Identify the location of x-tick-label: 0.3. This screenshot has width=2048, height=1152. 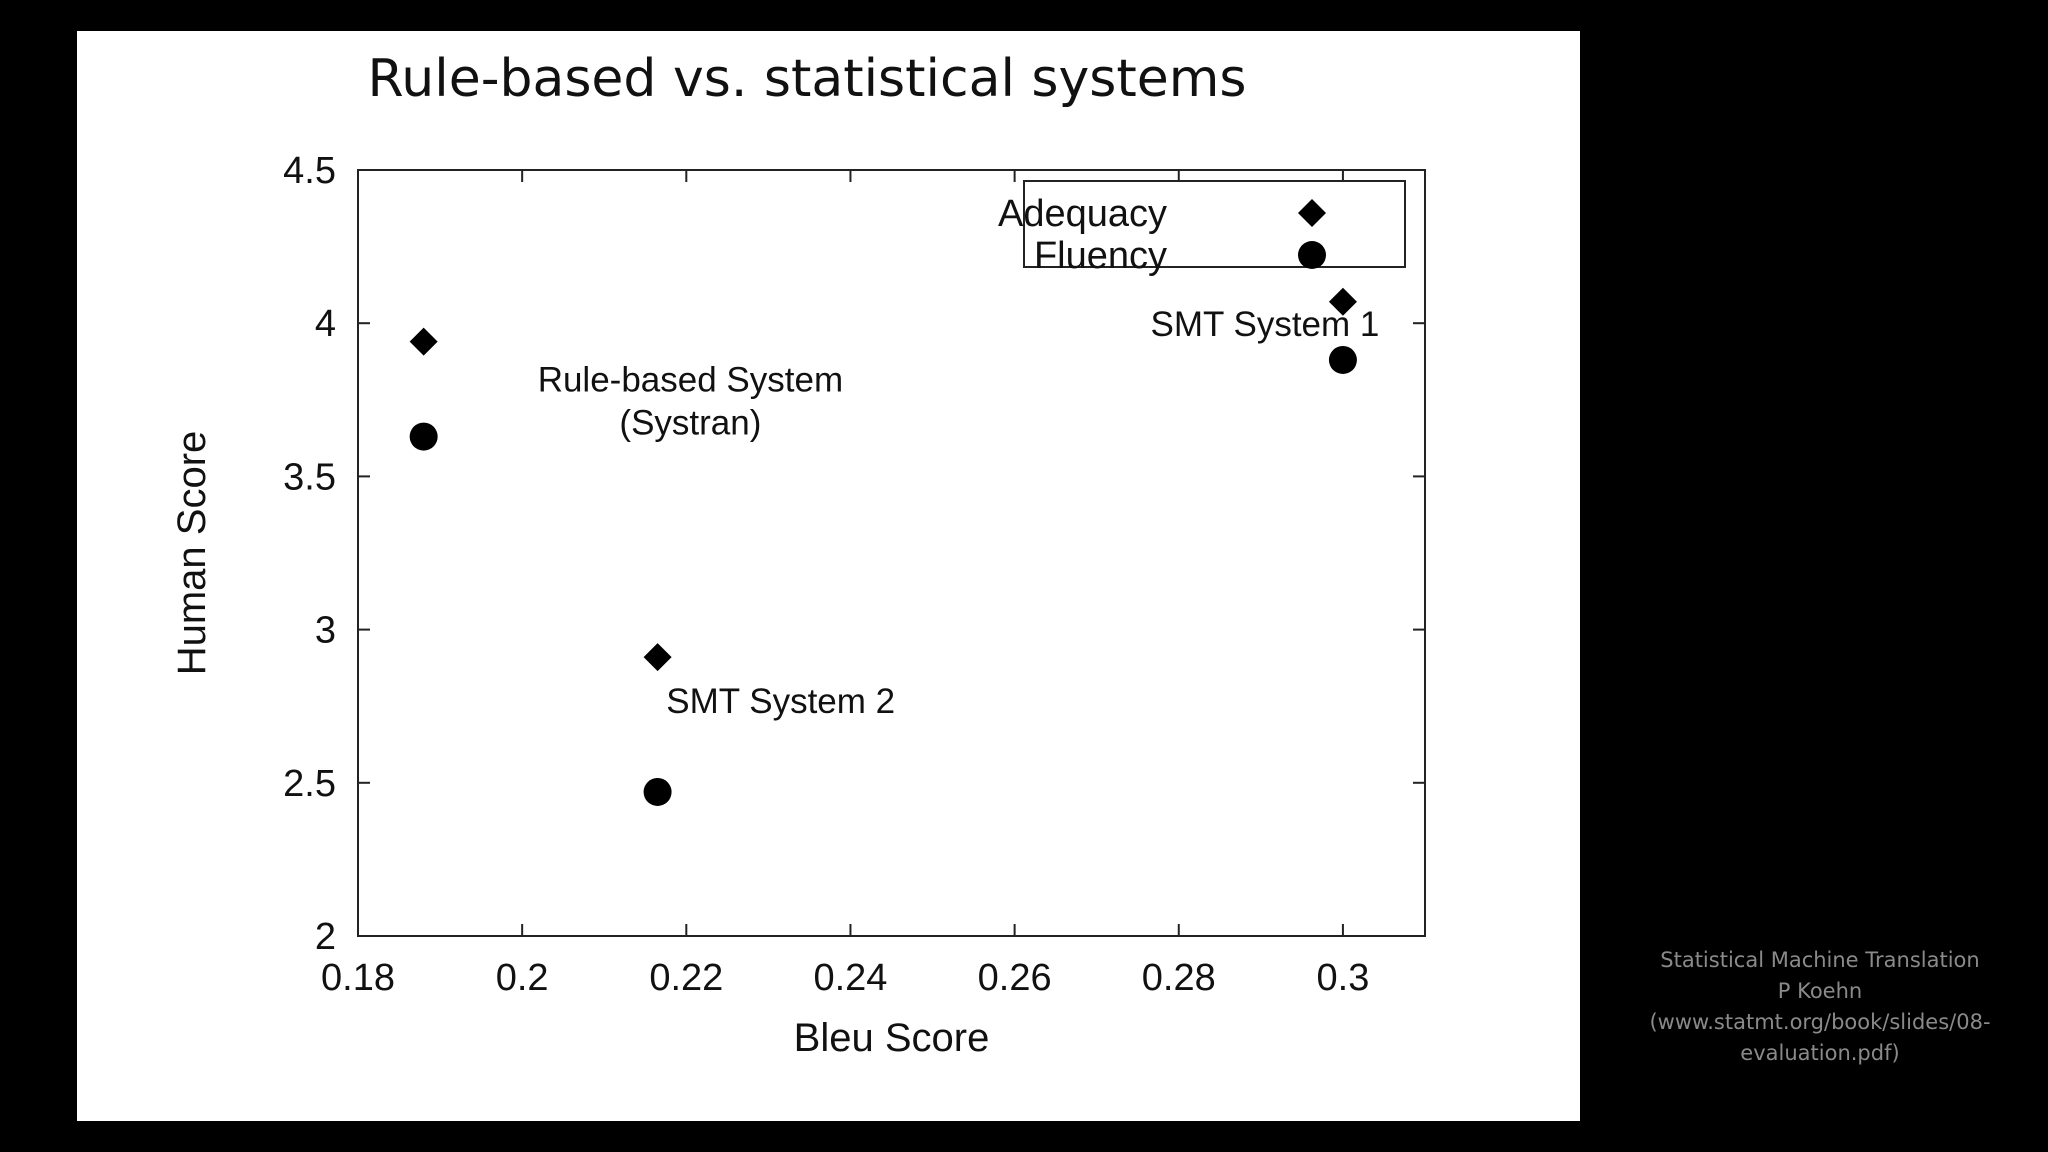
(1343, 978).